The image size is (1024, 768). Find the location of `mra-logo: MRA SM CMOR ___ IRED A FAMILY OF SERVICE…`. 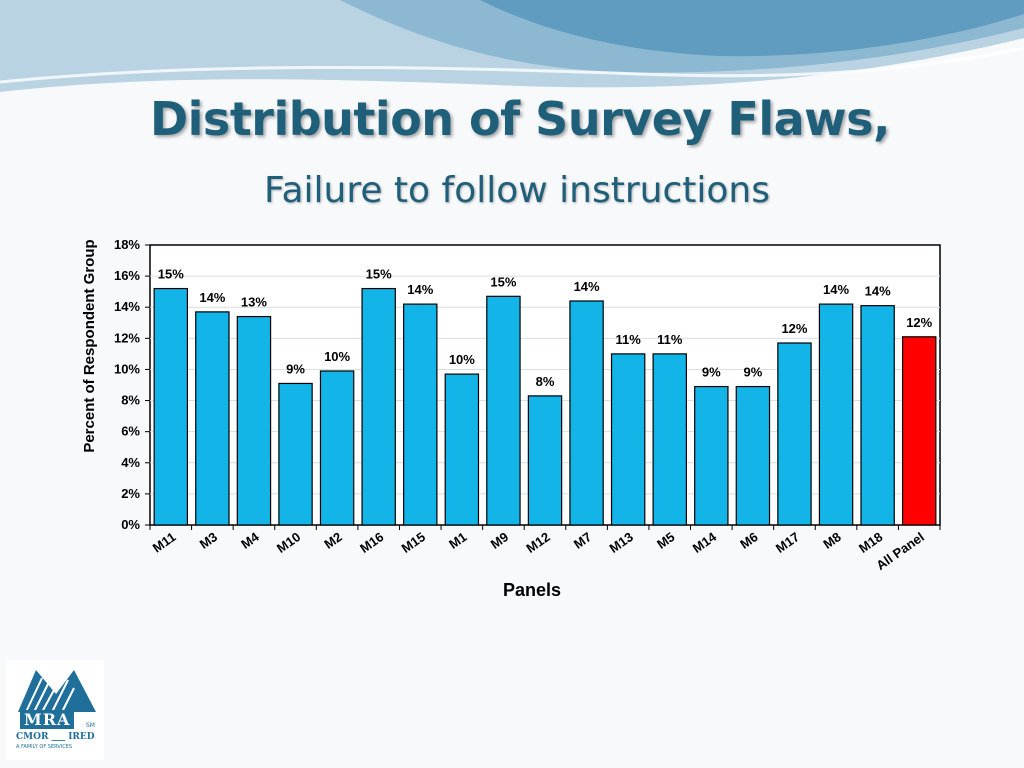

mra-logo: MRA SM CMOR ___ IRED A FAMILY OF SERVICE… is located at coordinates (55, 710).